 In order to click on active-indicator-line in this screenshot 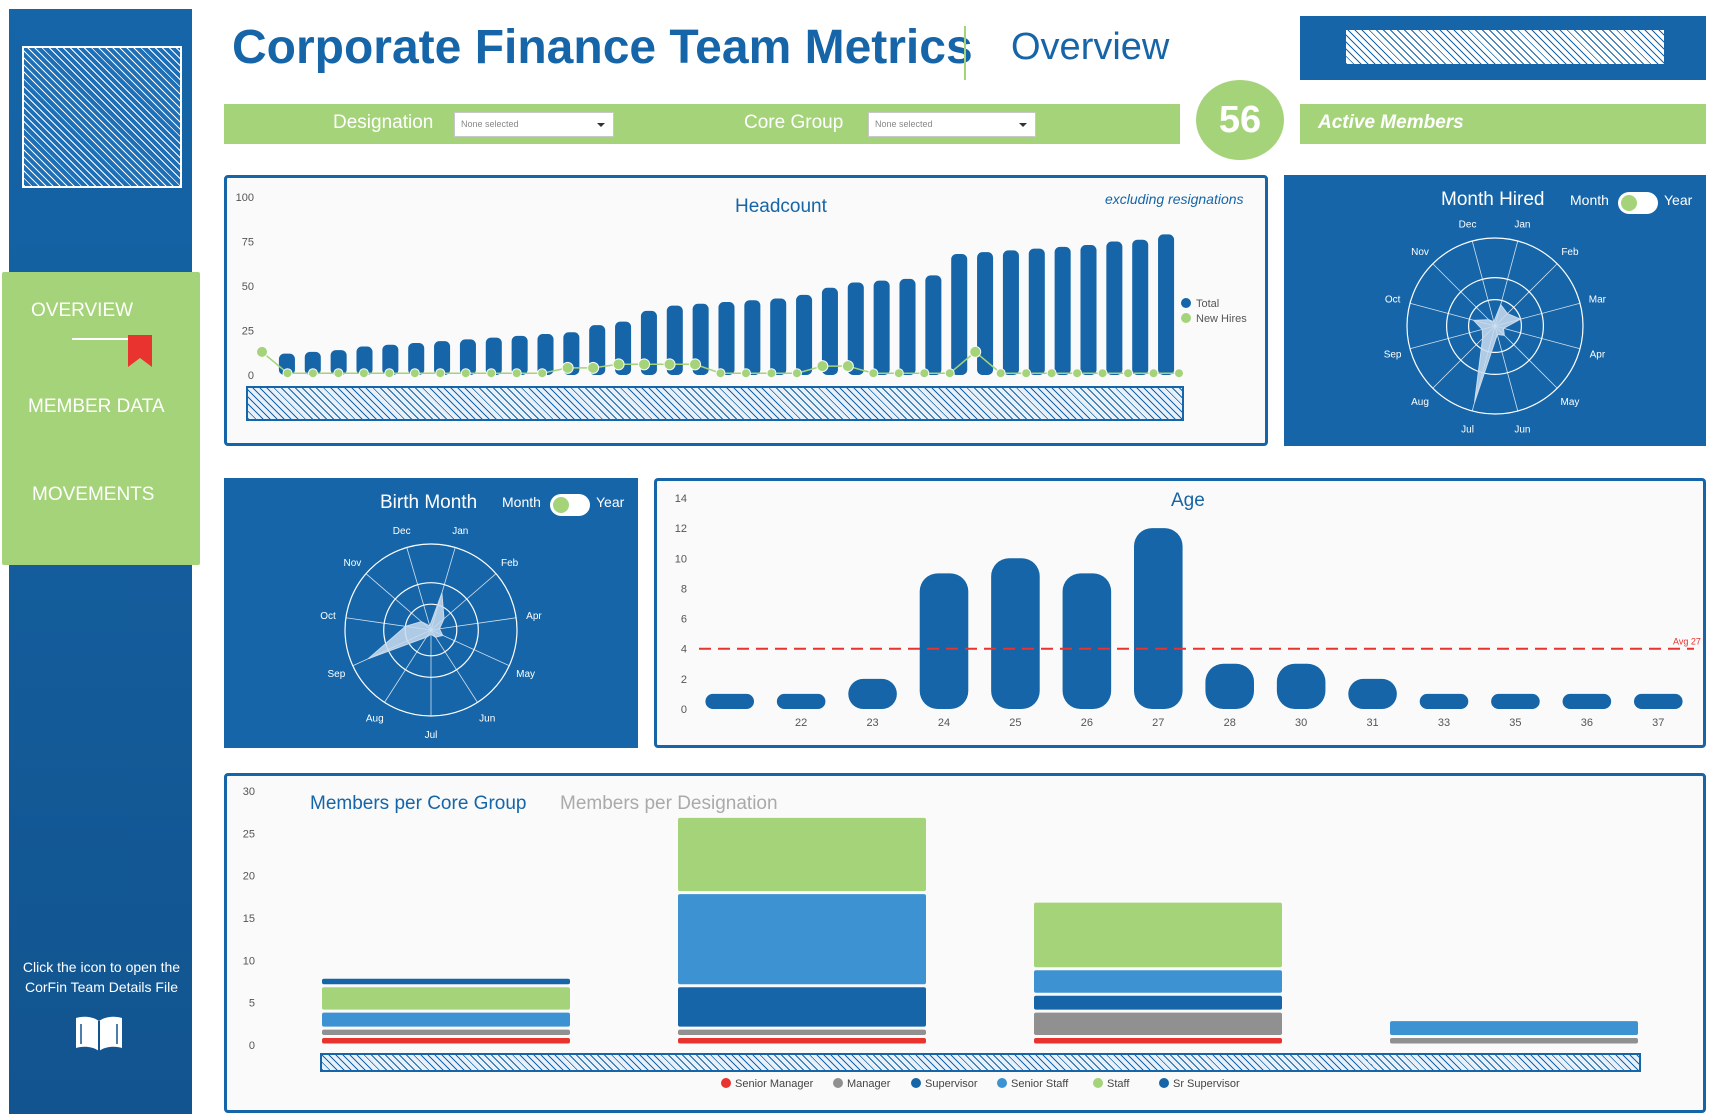, I will do `click(101, 339)`.